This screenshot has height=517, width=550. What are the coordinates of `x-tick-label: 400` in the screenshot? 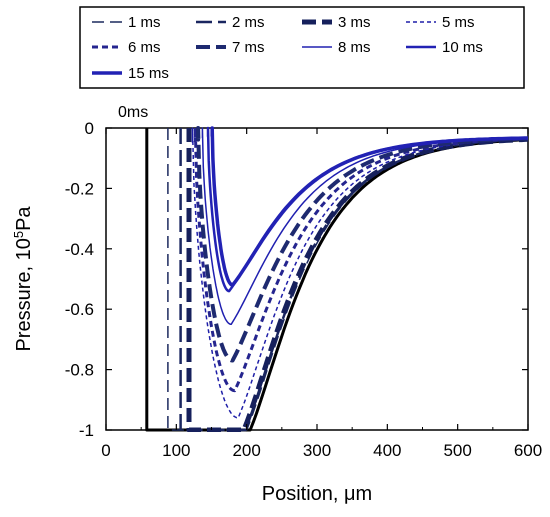 It's located at (387, 450).